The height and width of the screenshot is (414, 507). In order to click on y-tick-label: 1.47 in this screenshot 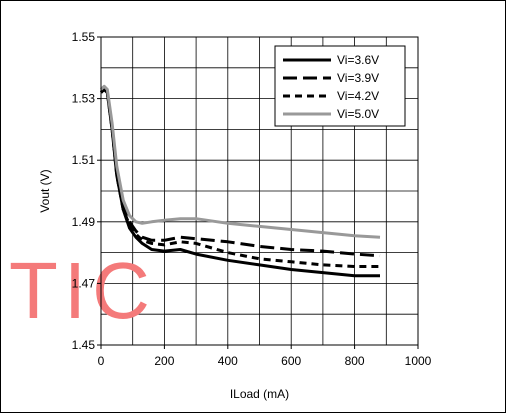, I will do `click(84, 283)`.